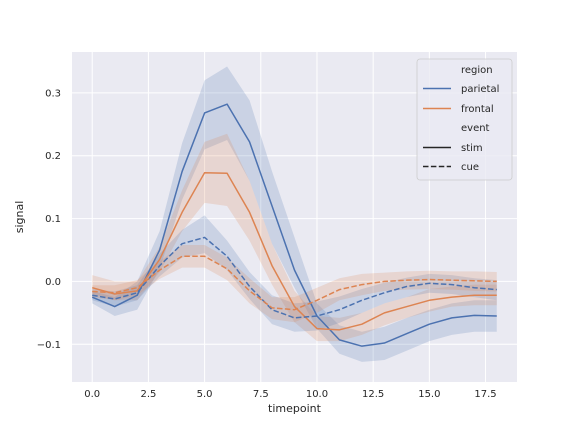 The width and height of the screenshot is (576, 432). Describe the element at coordinates (49, 345) in the screenshot. I see `y-tick-label: −0.1` at that location.